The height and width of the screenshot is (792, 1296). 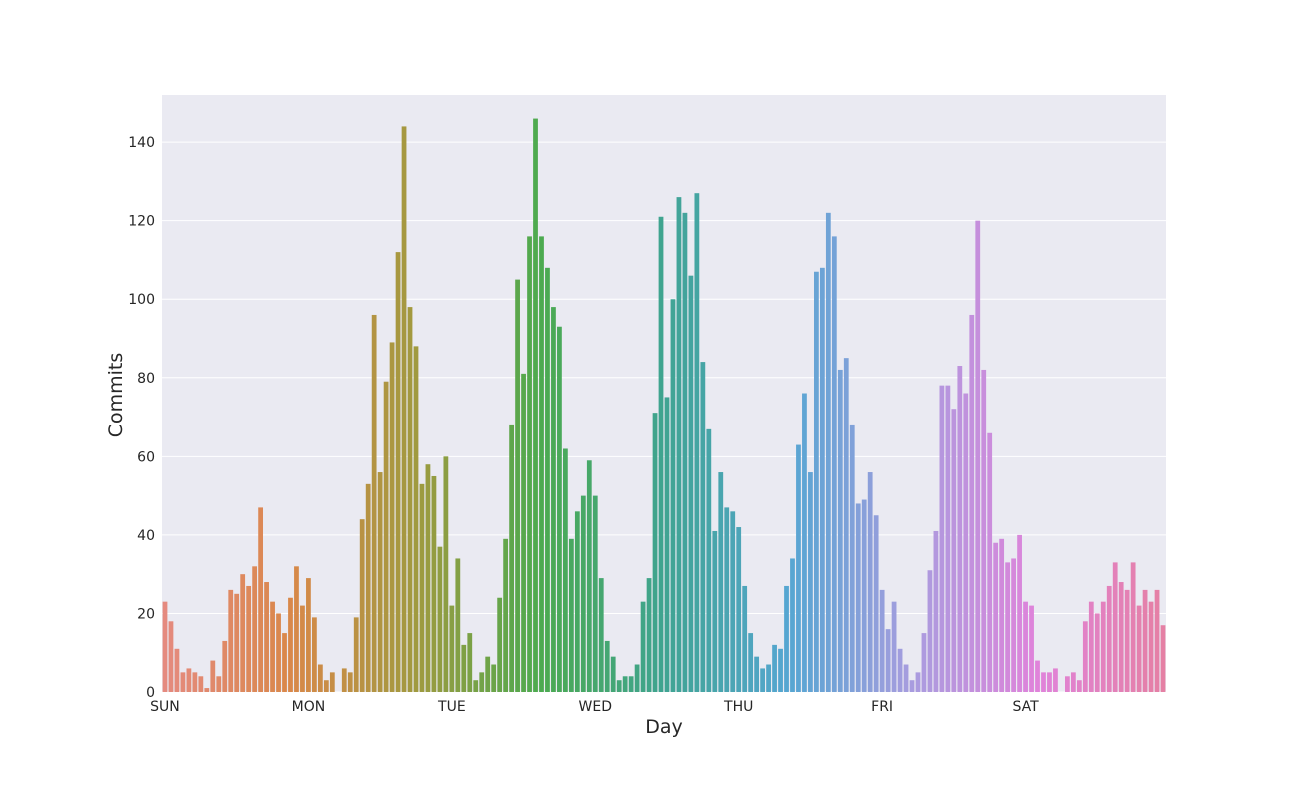 I want to click on y-tick-label: 0, so click(x=150, y=693).